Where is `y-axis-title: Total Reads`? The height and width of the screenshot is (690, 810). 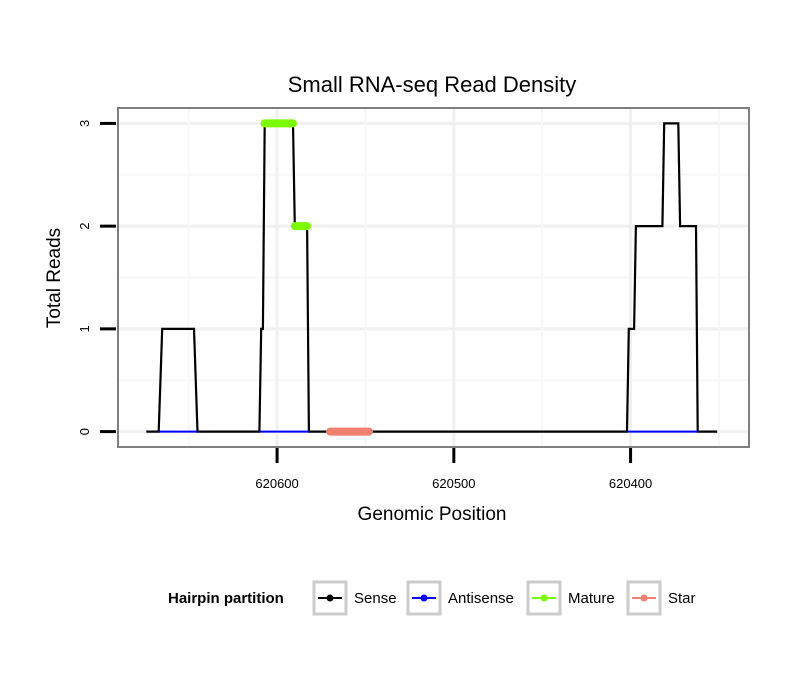 y-axis-title: Total Reads is located at coordinates (54, 278).